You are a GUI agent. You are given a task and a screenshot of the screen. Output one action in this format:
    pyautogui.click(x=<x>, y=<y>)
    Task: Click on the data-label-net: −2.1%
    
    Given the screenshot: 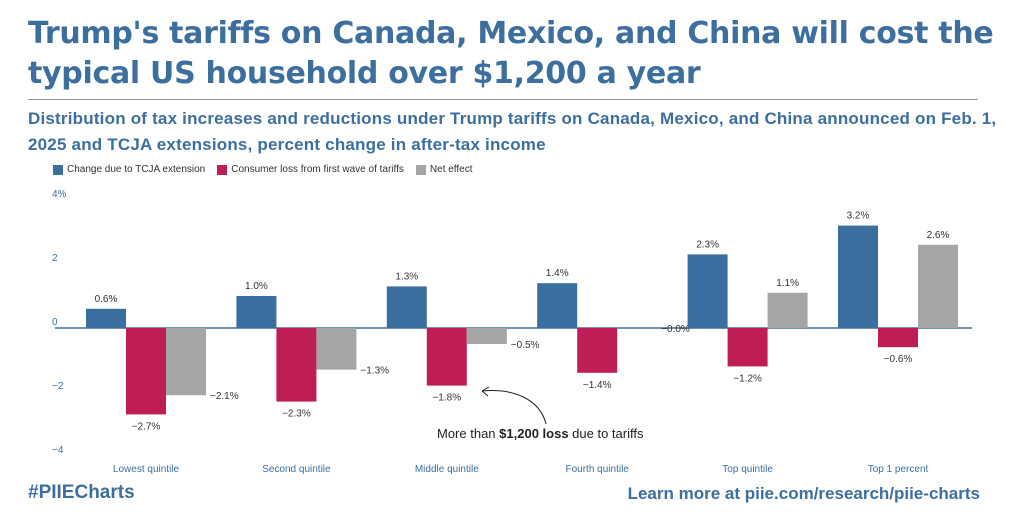 What is the action you would take?
    pyautogui.click(x=224, y=396)
    